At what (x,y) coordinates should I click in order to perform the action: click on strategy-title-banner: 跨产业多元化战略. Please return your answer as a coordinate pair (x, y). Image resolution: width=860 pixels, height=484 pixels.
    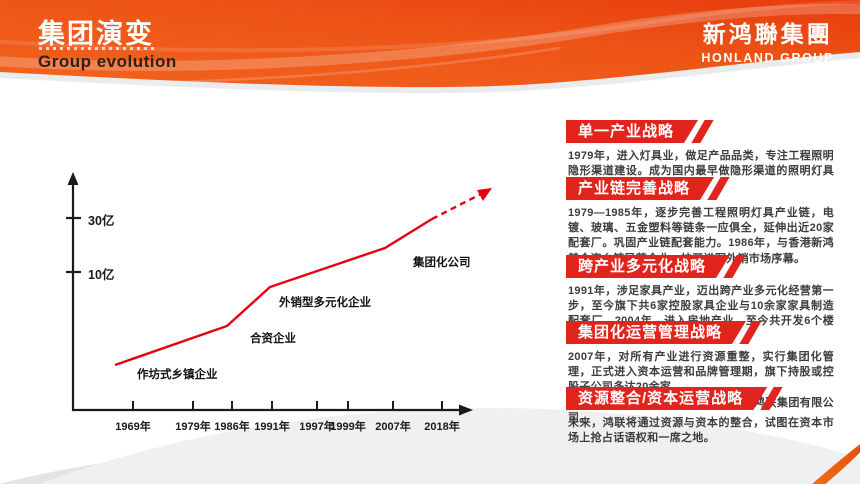
    Looking at the image, I should click on (648, 266).